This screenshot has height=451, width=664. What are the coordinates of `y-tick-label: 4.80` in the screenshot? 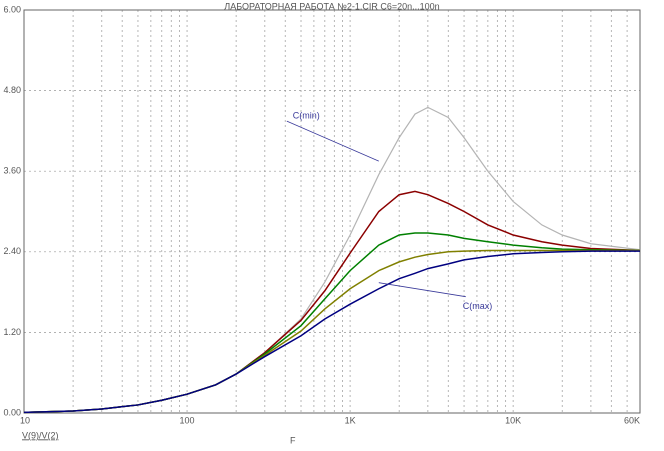 It's located at (12, 90).